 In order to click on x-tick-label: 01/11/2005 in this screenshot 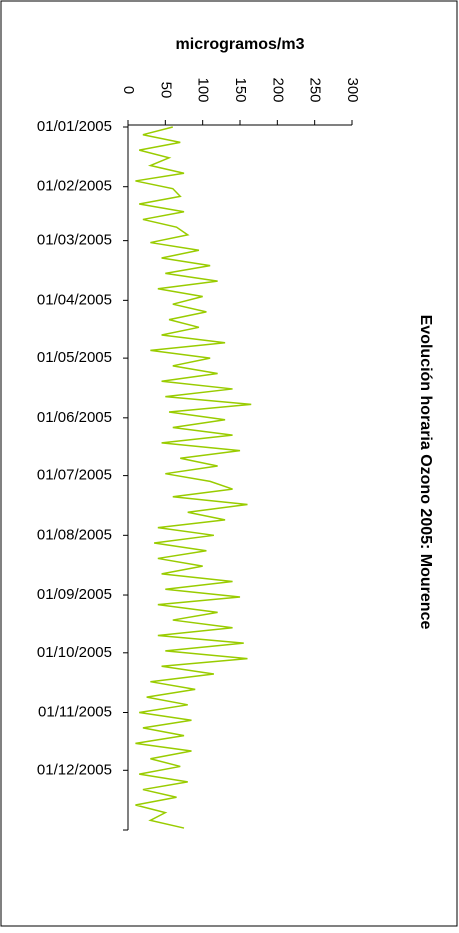, I will do `click(75, 711)`.